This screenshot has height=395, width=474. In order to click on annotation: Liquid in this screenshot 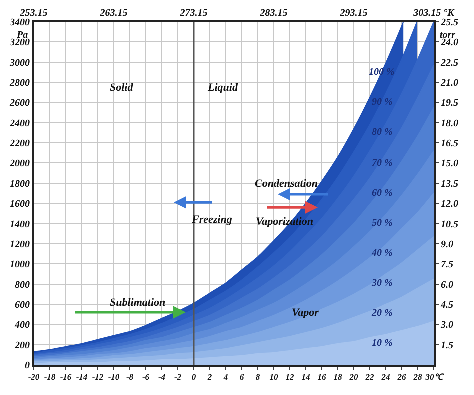, I will do `click(222, 88)`.